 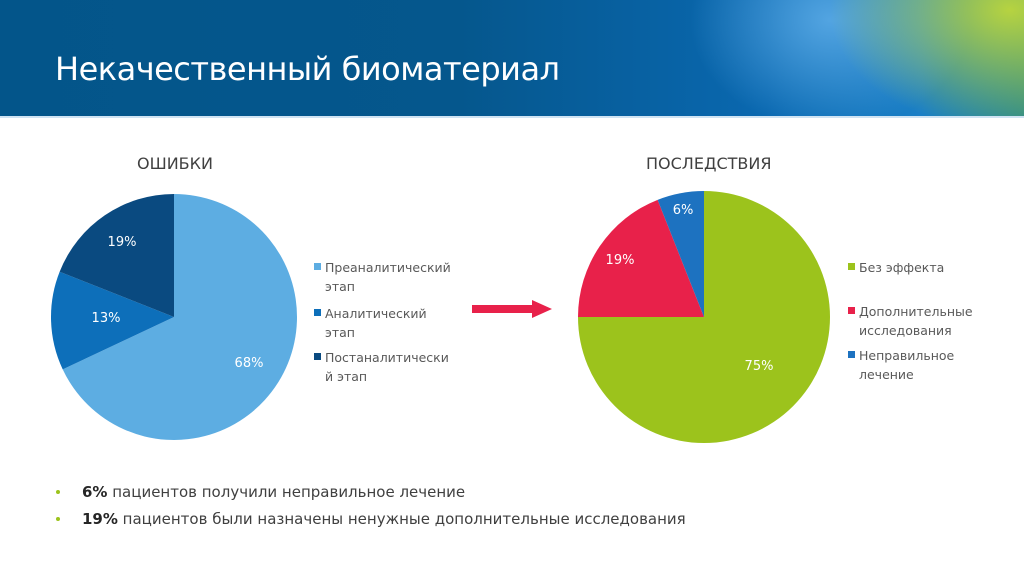 What do you see at coordinates (683, 210) in the screenshot?
I see `pie-data-label: 6%` at bounding box center [683, 210].